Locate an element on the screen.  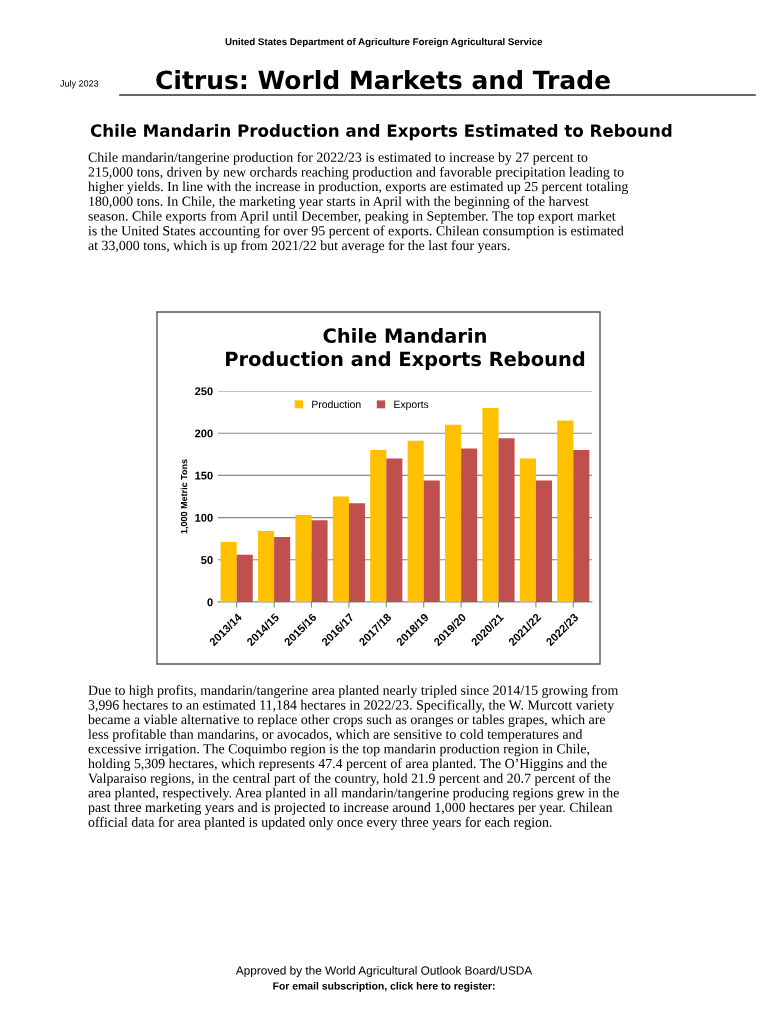
legend-label: Exports is located at coordinates (411, 405).